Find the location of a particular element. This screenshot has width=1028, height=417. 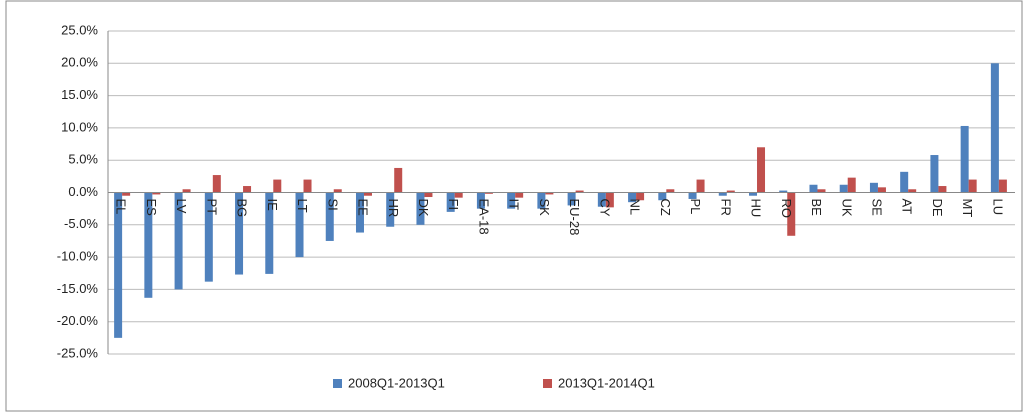

x-tick-label: FR is located at coordinates (725, 207).